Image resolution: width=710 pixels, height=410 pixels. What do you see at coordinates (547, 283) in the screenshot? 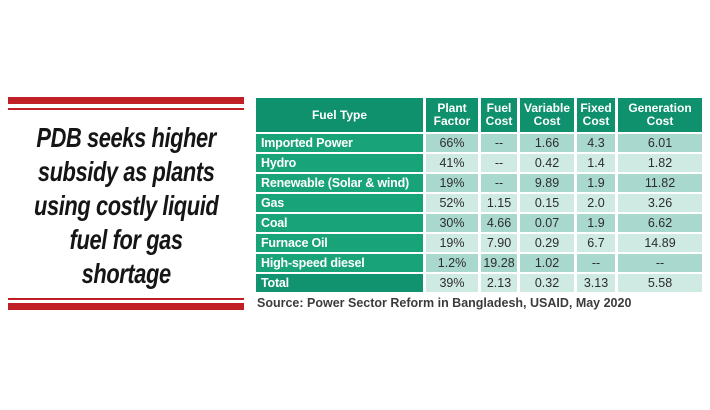
I see `fuel-row-value: 0.32` at bounding box center [547, 283].